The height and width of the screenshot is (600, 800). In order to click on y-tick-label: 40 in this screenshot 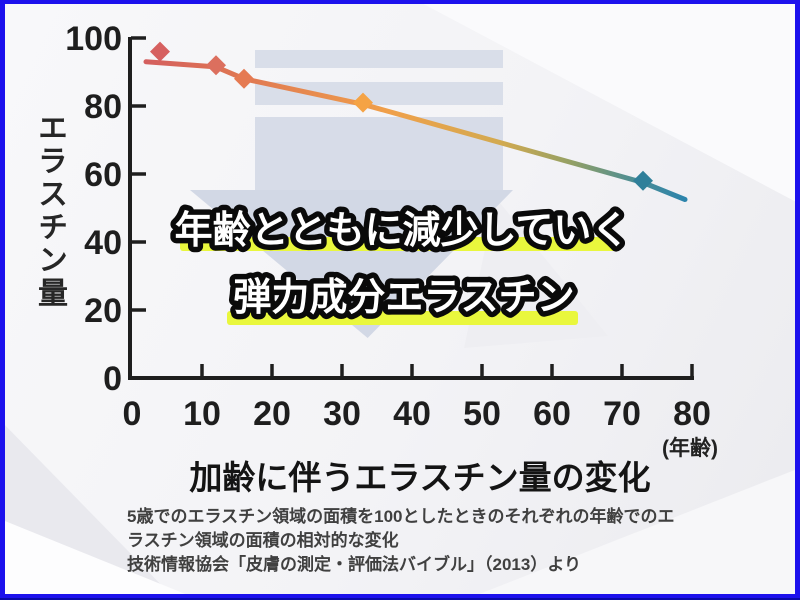, I will do `click(103, 243)`.